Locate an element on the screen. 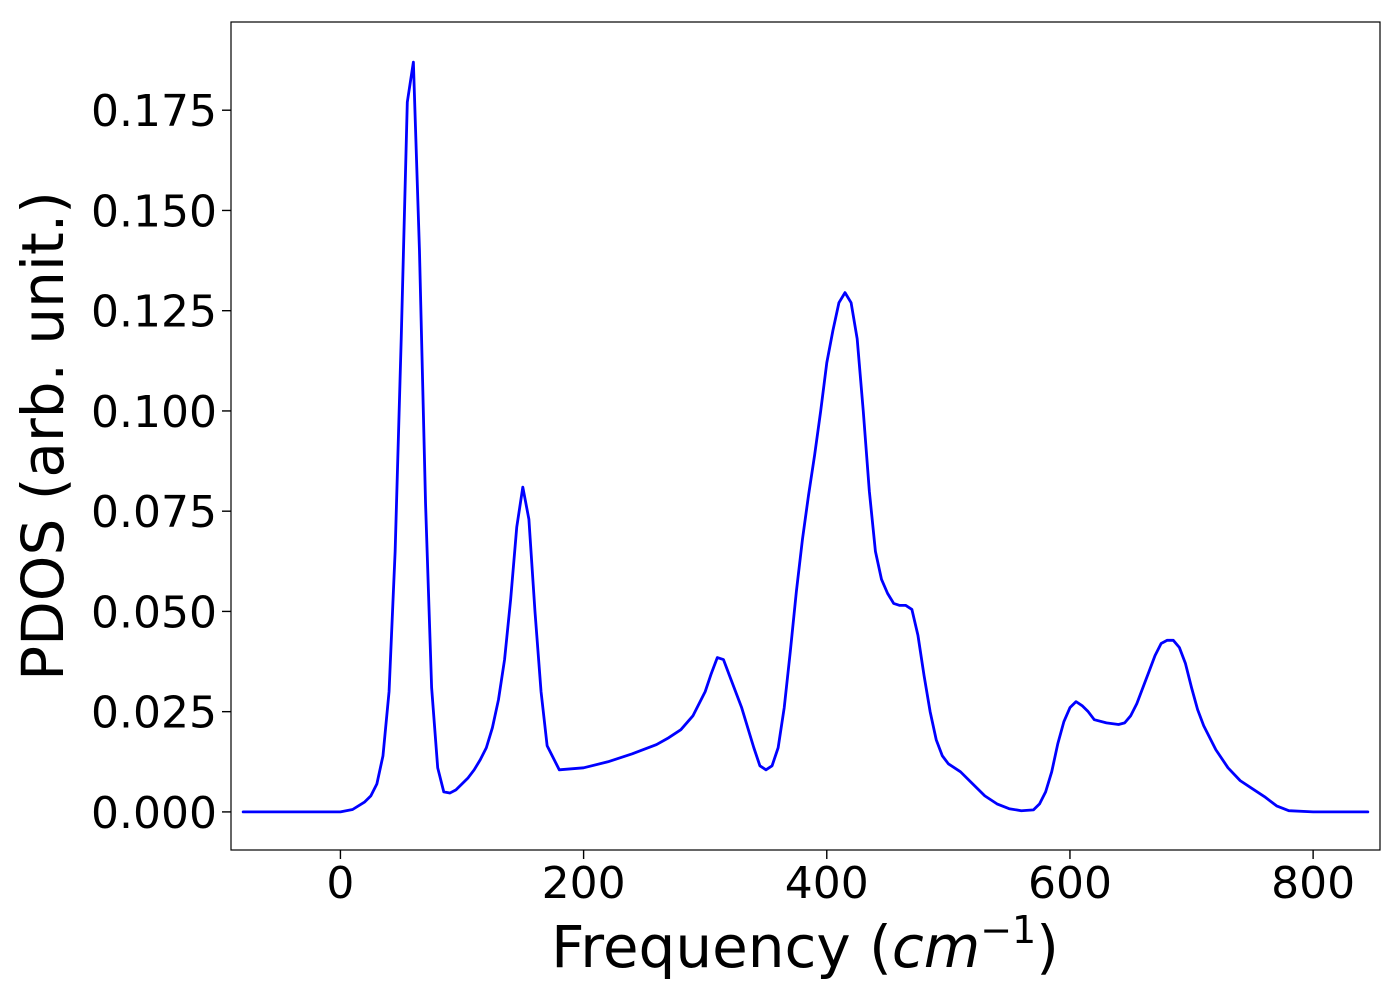  y-tick-label: 0.100 is located at coordinates (154, 412).